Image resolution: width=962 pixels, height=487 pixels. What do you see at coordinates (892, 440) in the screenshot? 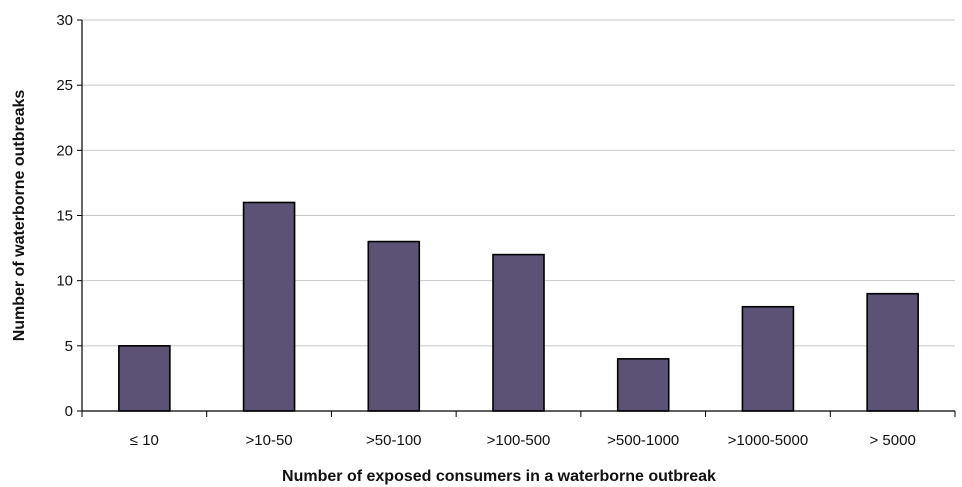
I see `x-tick-label: > 5000` at bounding box center [892, 440].